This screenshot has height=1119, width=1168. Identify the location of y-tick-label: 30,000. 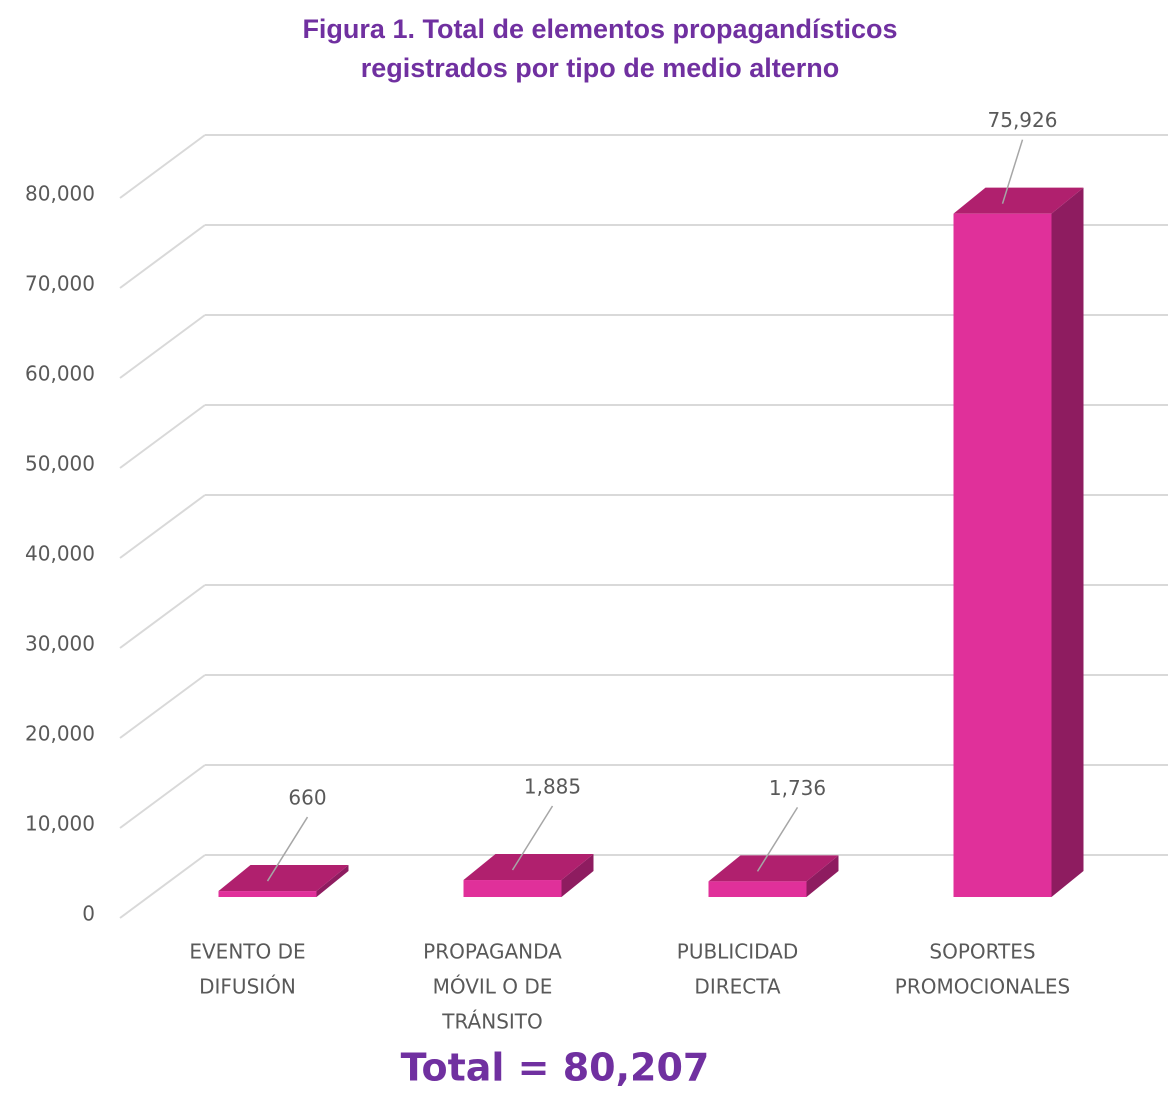
(60, 644).